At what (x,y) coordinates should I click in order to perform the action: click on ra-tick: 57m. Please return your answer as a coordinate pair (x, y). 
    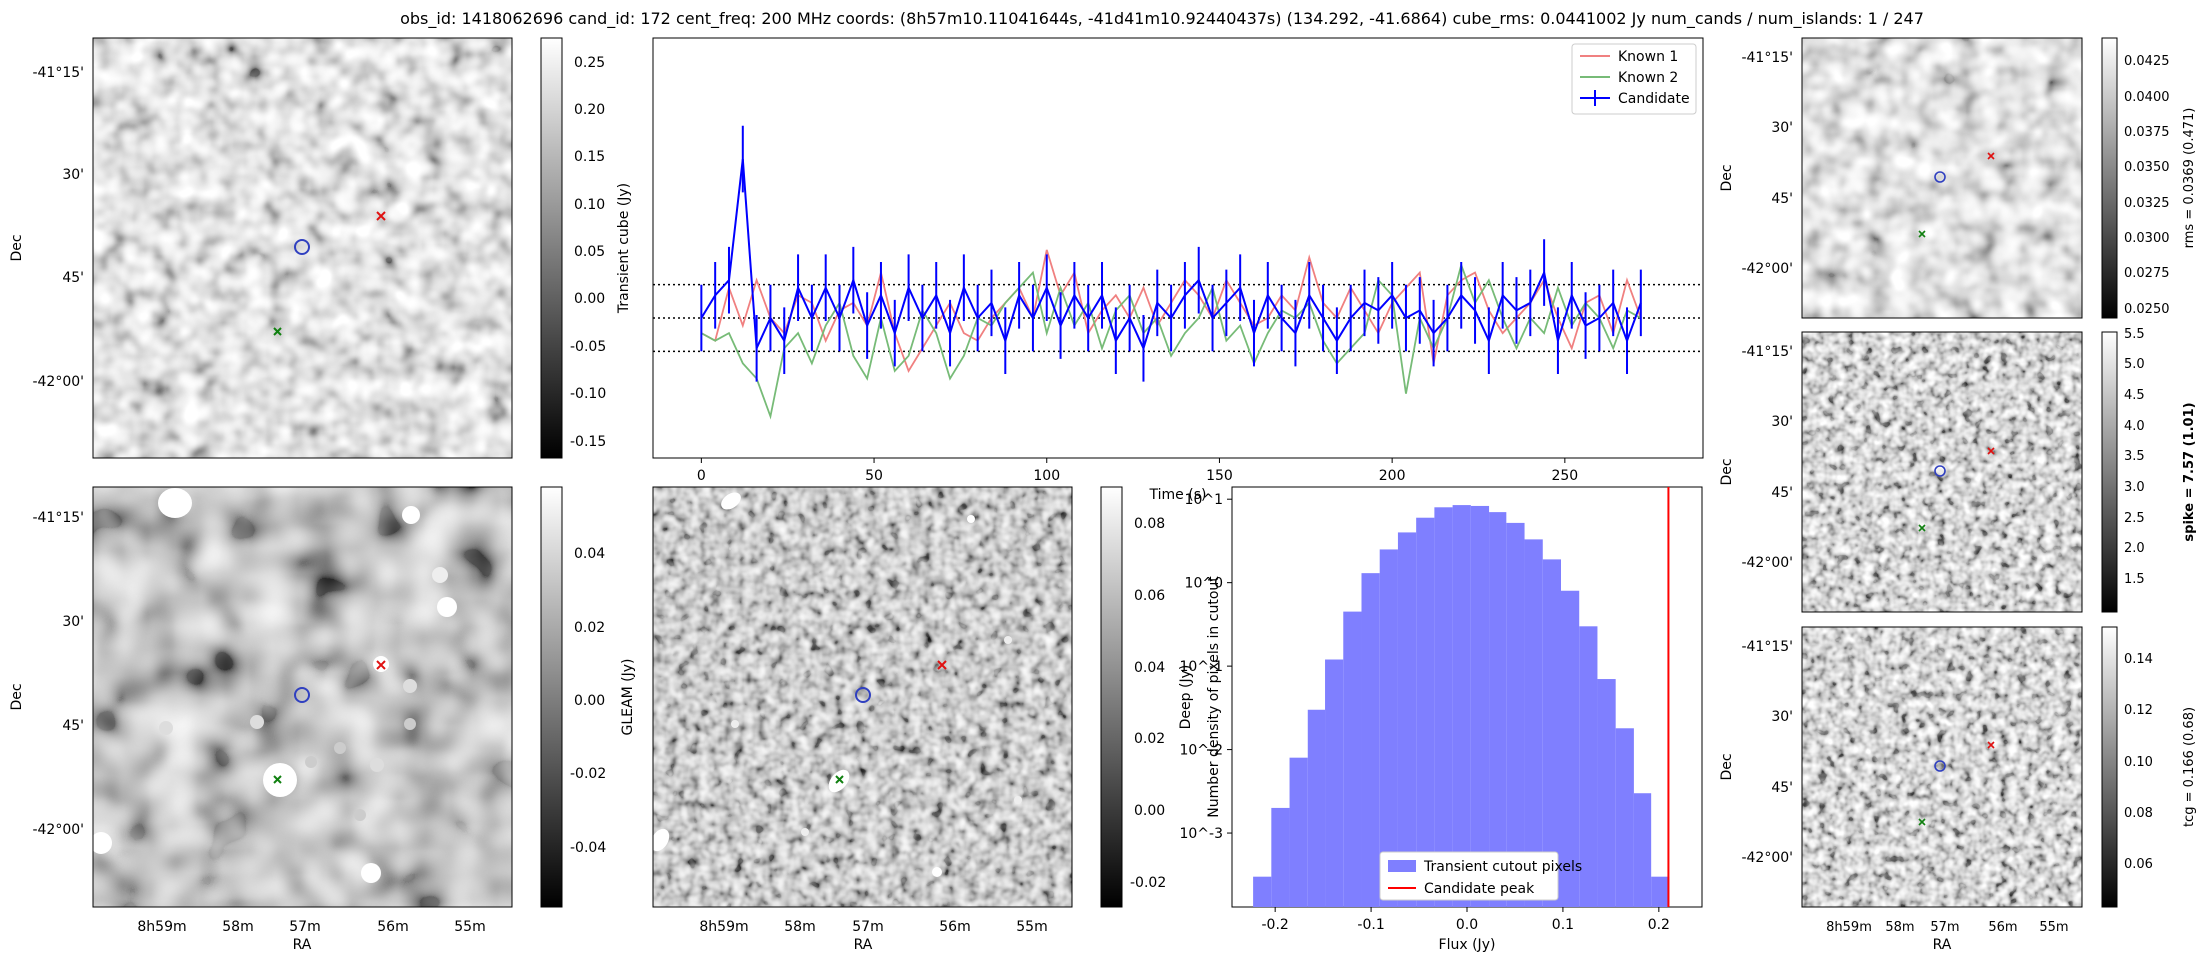
    Looking at the image, I should click on (867, 927).